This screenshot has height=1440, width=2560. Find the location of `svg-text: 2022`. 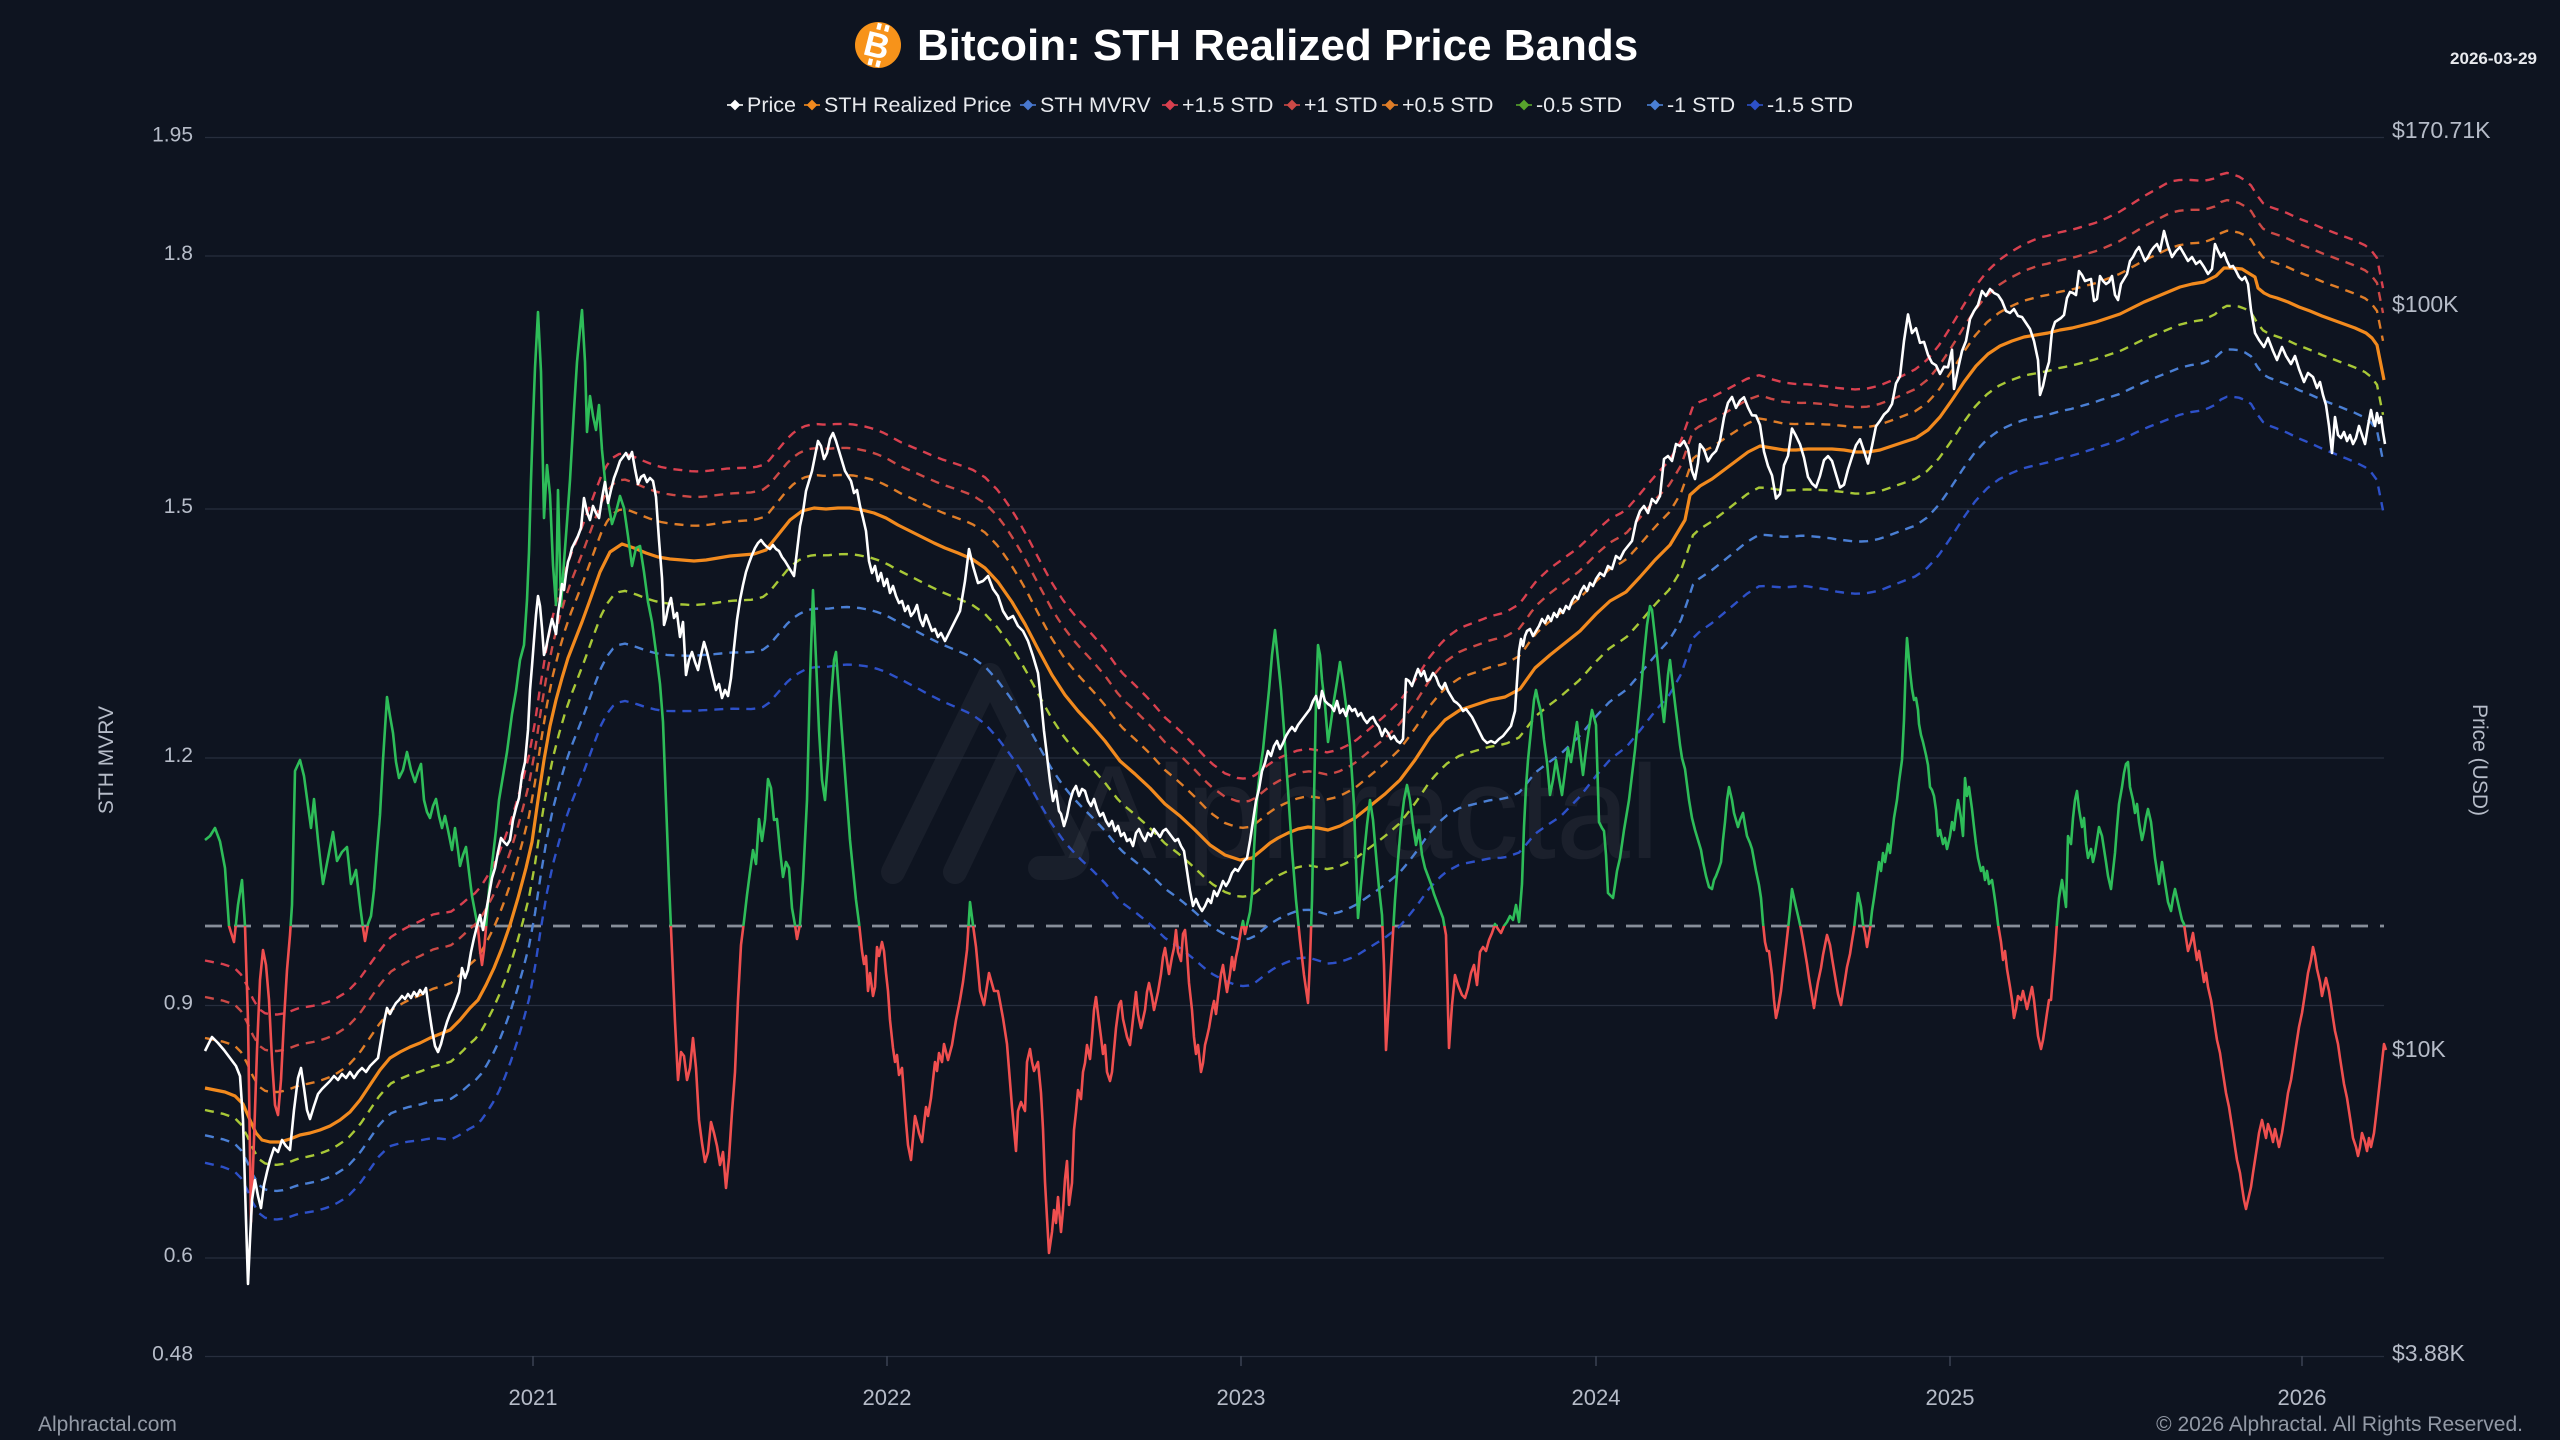

svg-text: 2022 is located at coordinates (887, 1397).